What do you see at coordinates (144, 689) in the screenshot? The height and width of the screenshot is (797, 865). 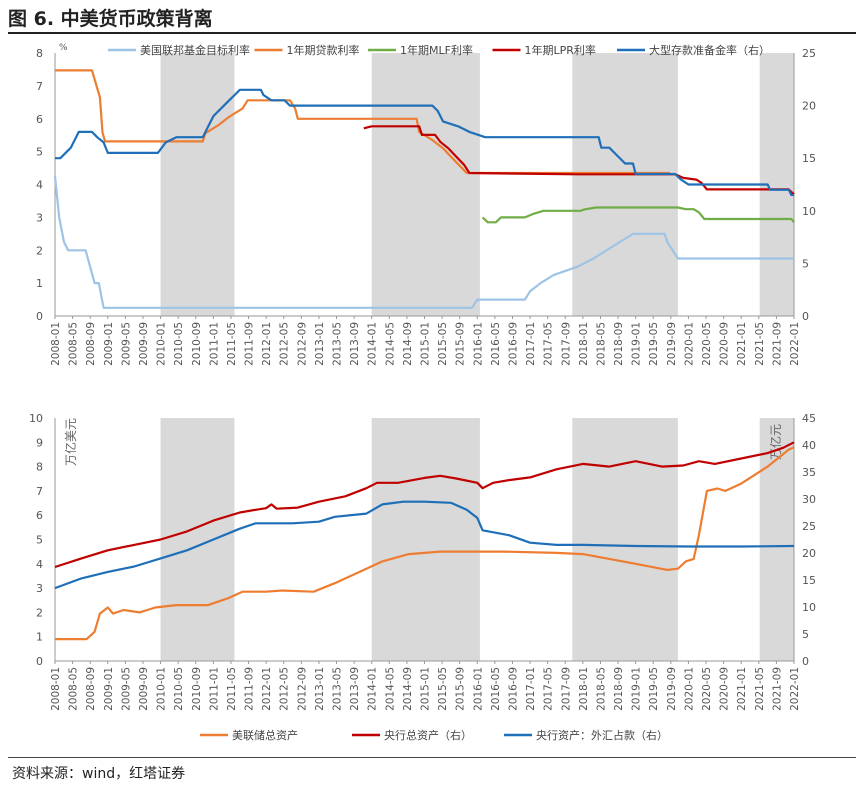 I see `x-tick-label: 2009-09` at bounding box center [144, 689].